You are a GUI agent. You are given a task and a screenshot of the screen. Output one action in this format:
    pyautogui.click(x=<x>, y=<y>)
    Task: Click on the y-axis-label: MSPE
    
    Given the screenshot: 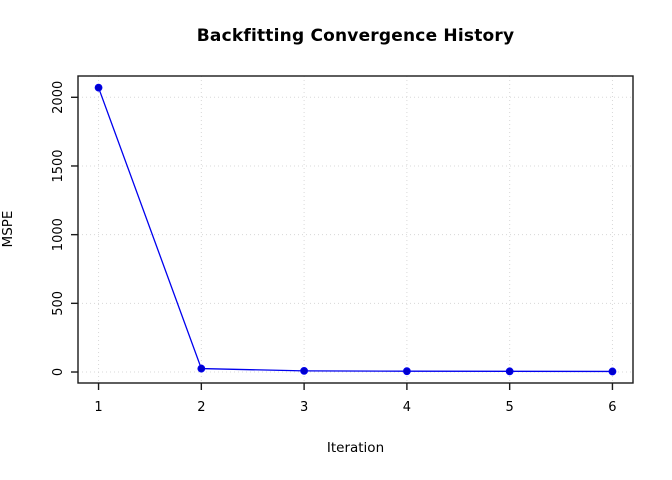 What is the action you would take?
    pyautogui.click(x=8, y=229)
    